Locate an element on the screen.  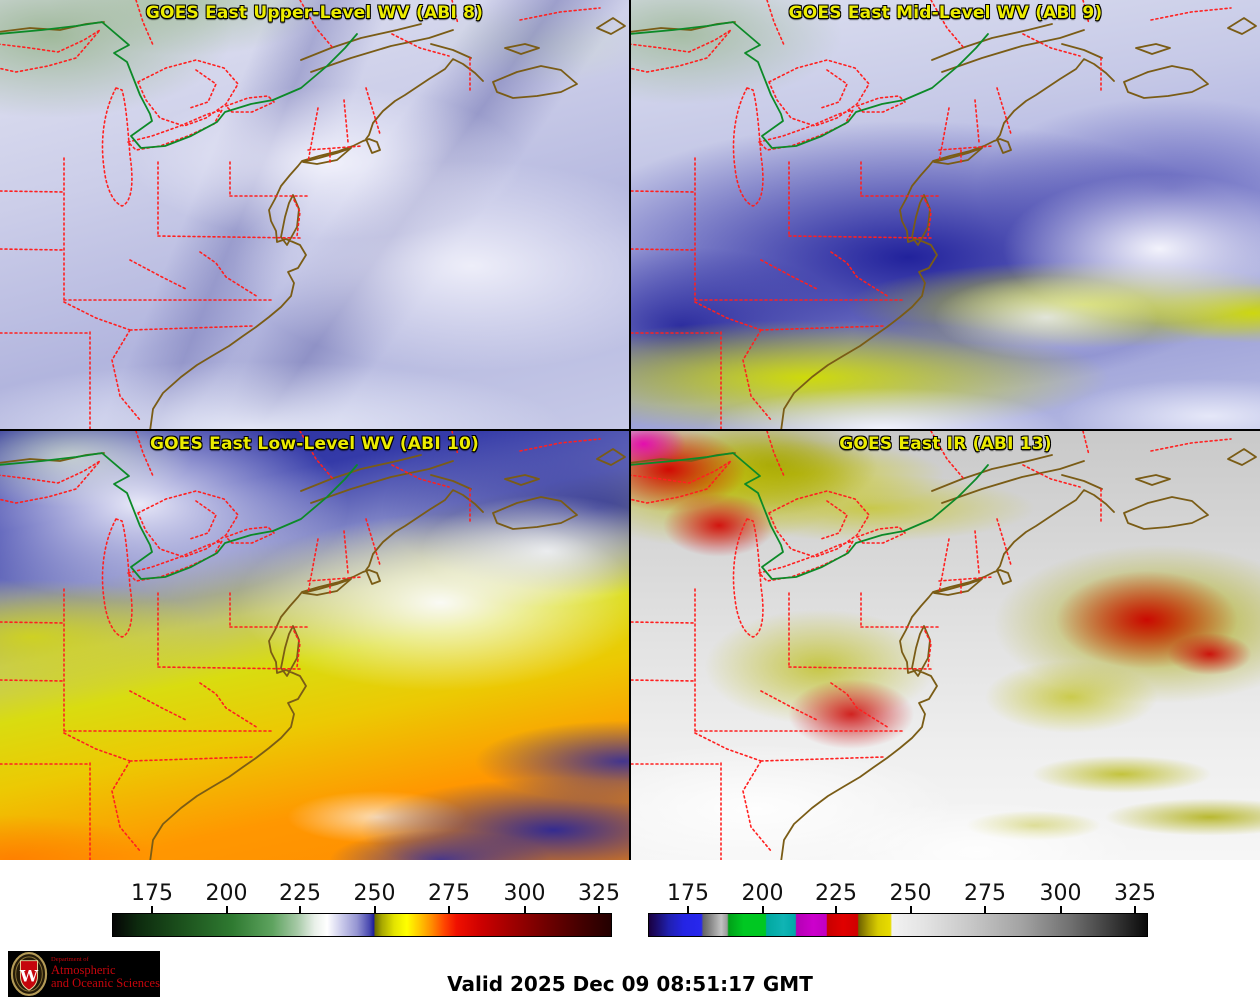
wv-tick-label: 275 is located at coordinates (449, 893).